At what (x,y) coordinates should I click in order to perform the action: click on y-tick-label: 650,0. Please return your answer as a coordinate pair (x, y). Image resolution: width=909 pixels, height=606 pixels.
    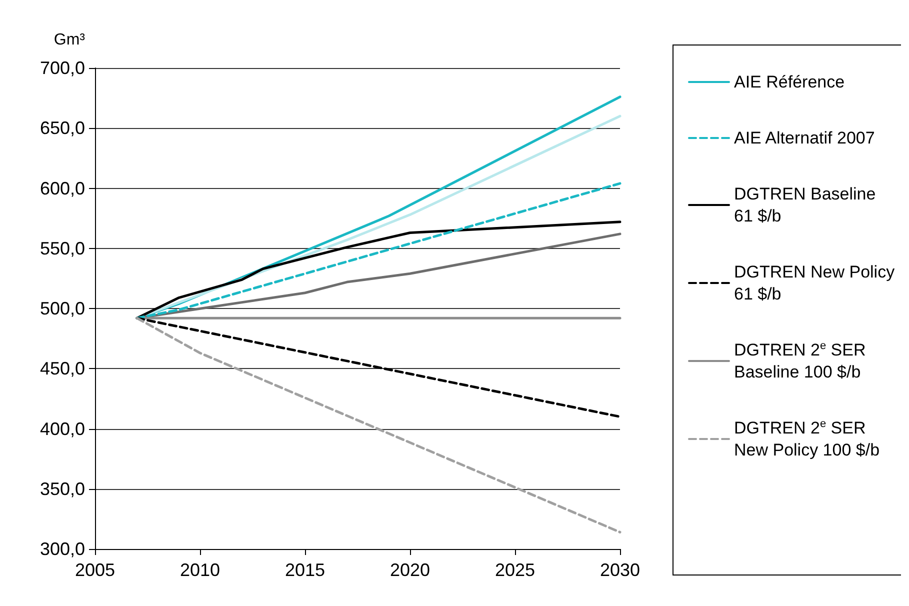
    Looking at the image, I should click on (62, 128).